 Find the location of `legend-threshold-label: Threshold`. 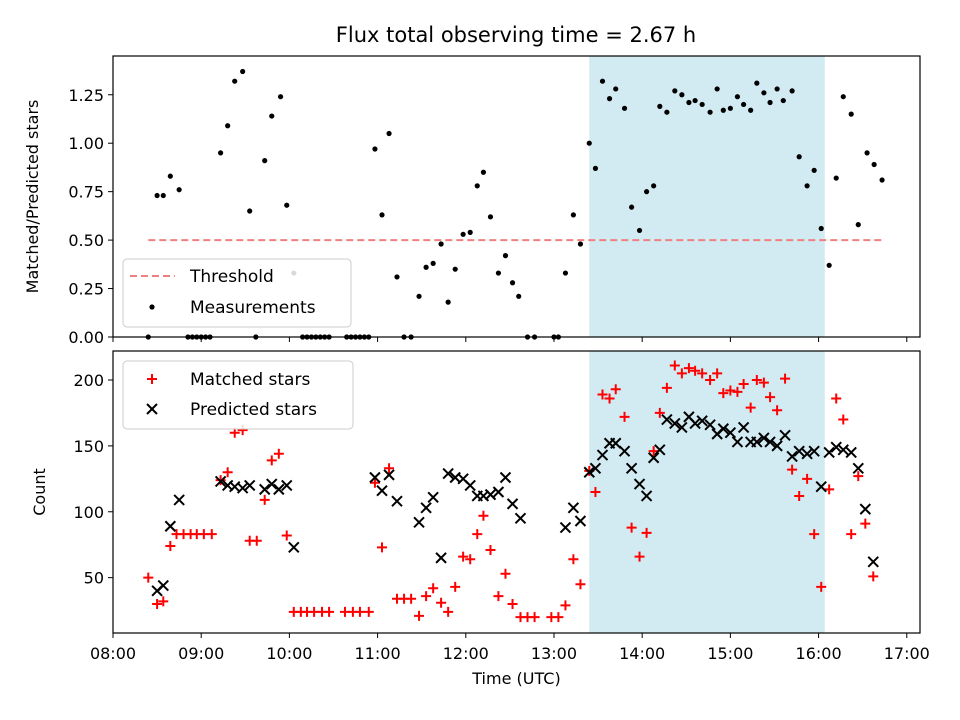

legend-threshold-label: Threshold is located at coordinates (231, 277).